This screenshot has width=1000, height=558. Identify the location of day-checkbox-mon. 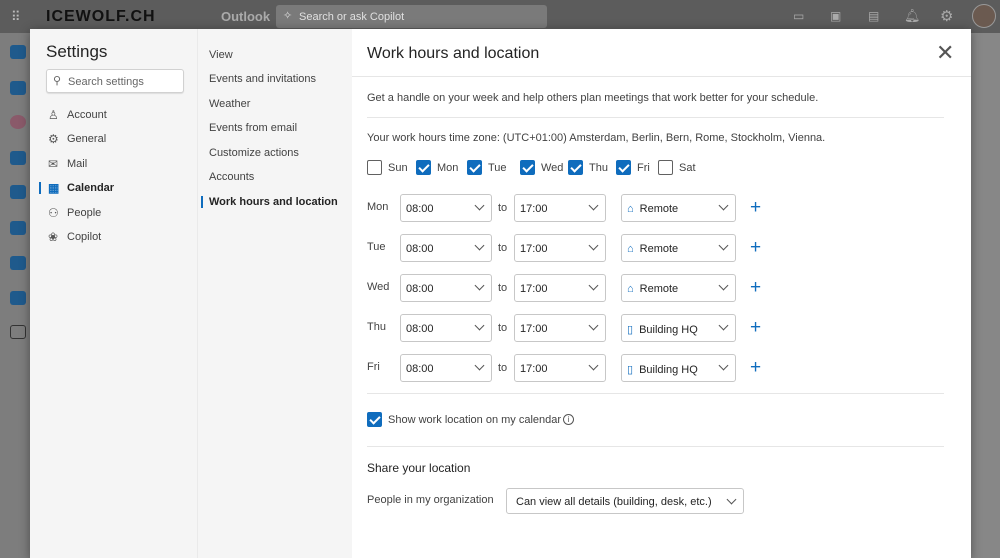
(423, 167).